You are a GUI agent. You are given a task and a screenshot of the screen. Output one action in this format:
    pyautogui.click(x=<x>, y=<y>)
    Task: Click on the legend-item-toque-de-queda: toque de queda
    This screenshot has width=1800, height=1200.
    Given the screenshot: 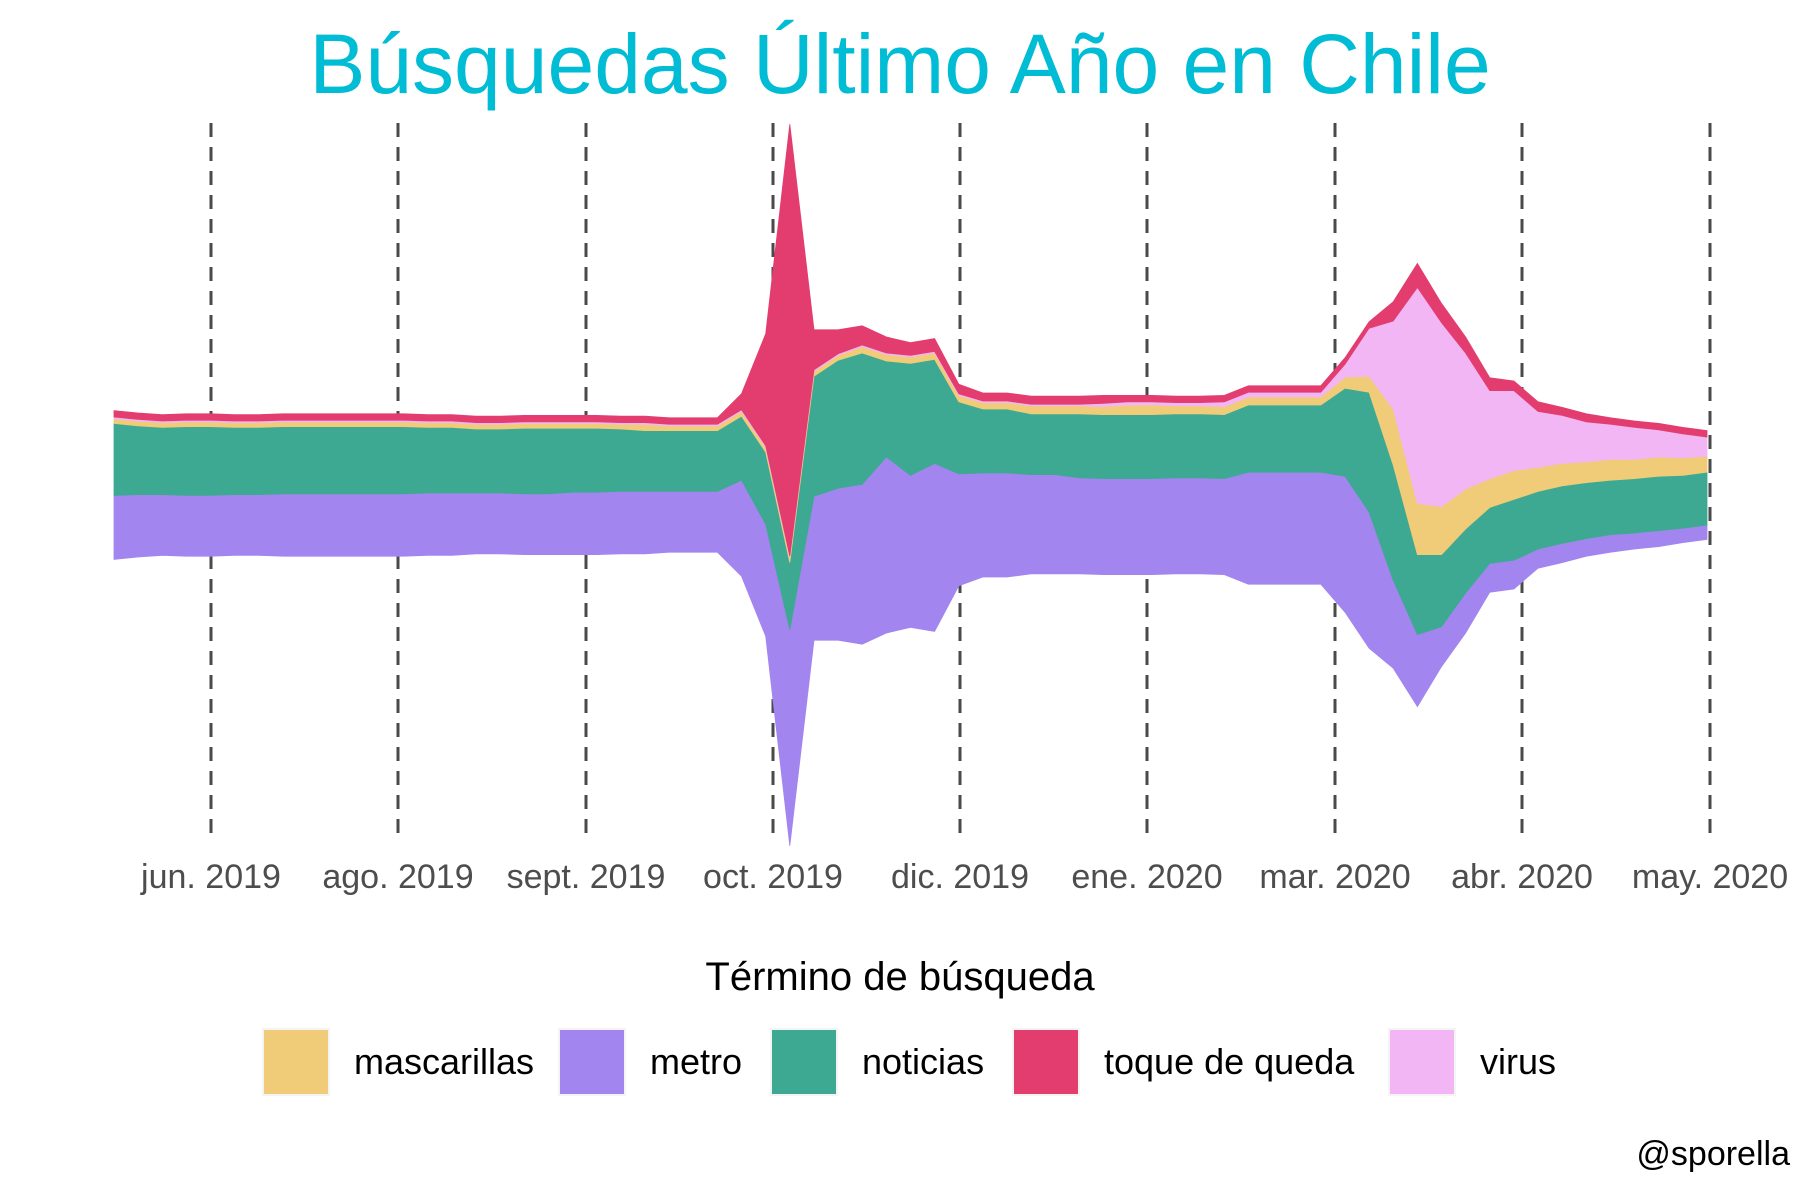 What is the action you would take?
    pyautogui.click(x=1183, y=1062)
    